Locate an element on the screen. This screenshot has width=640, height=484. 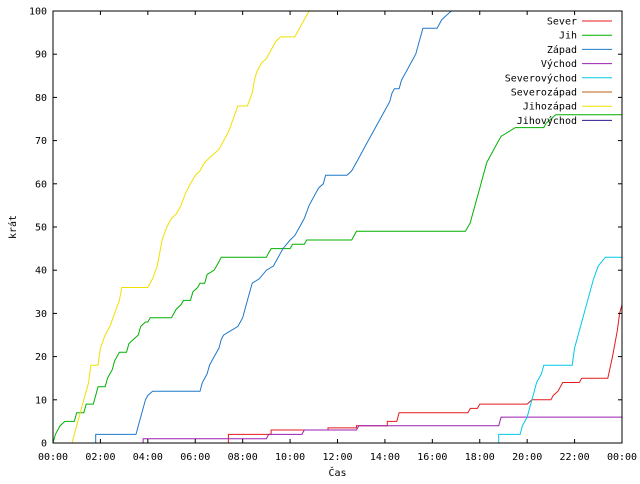
y-tick-label: 20 is located at coordinates (41, 357).